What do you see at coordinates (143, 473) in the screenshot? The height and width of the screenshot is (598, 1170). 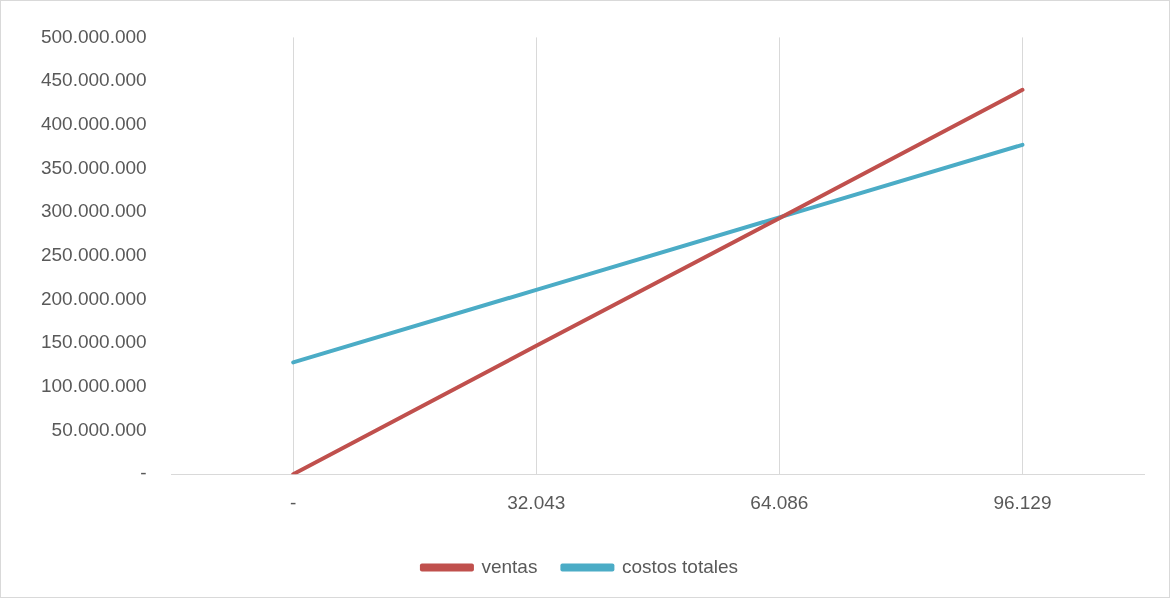 I see `y-tick-label: -` at bounding box center [143, 473].